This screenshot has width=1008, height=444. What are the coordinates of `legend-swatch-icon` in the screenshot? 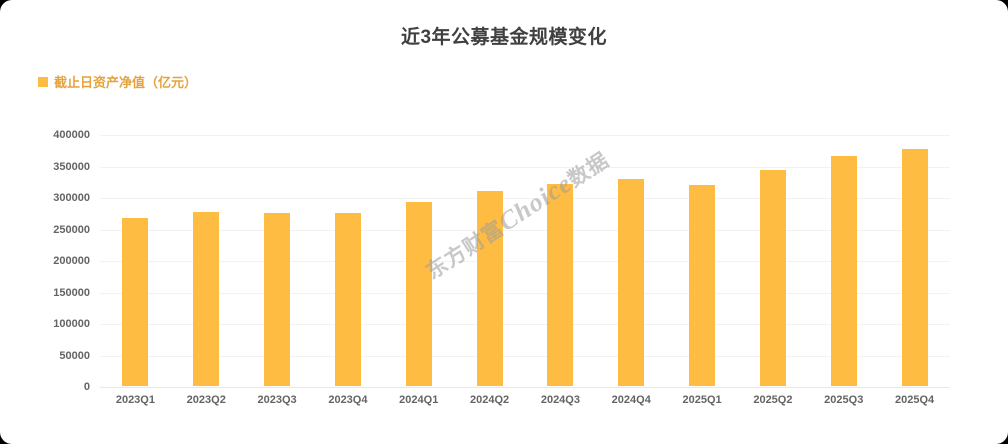 It's located at (43, 81).